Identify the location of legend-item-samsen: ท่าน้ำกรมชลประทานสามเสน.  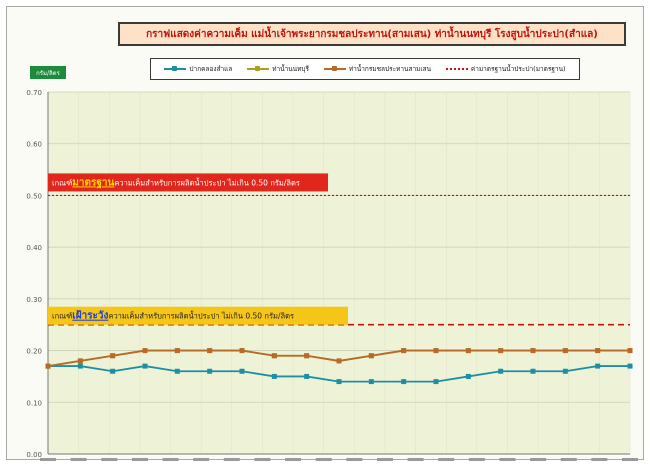
(377, 69).